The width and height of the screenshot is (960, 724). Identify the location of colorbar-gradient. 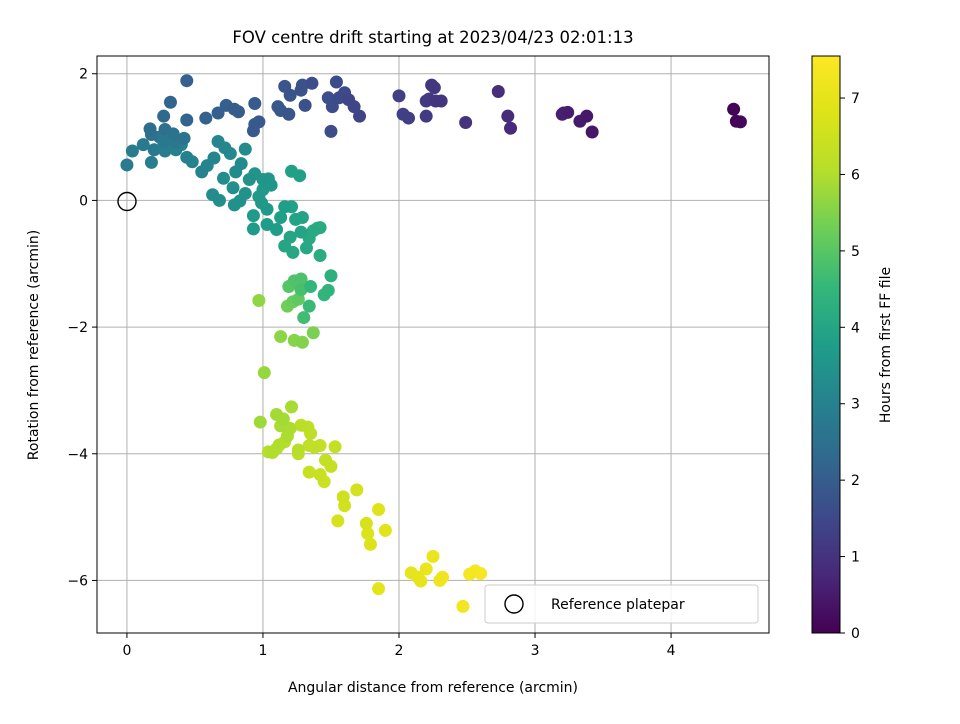
(826, 344).